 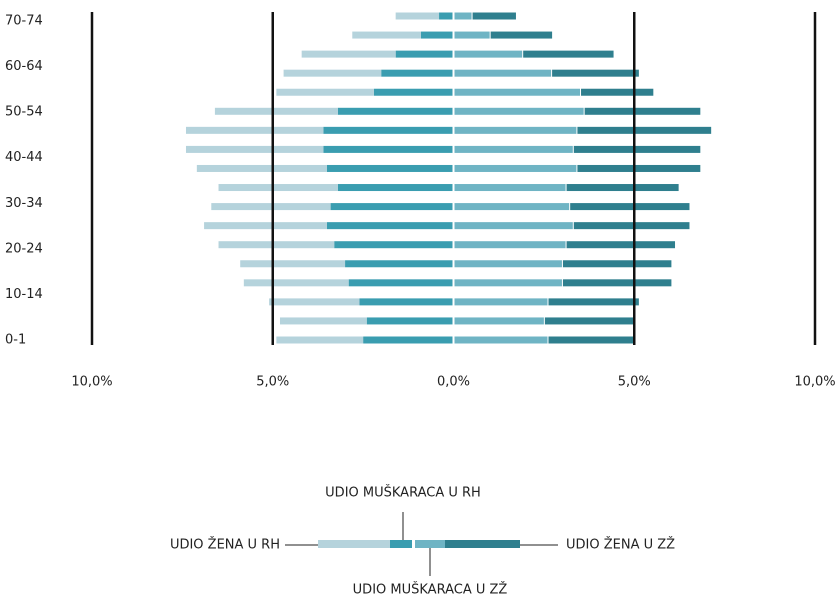 I want to click on y-tick-label: 70-74, so click(x=24, y=21).